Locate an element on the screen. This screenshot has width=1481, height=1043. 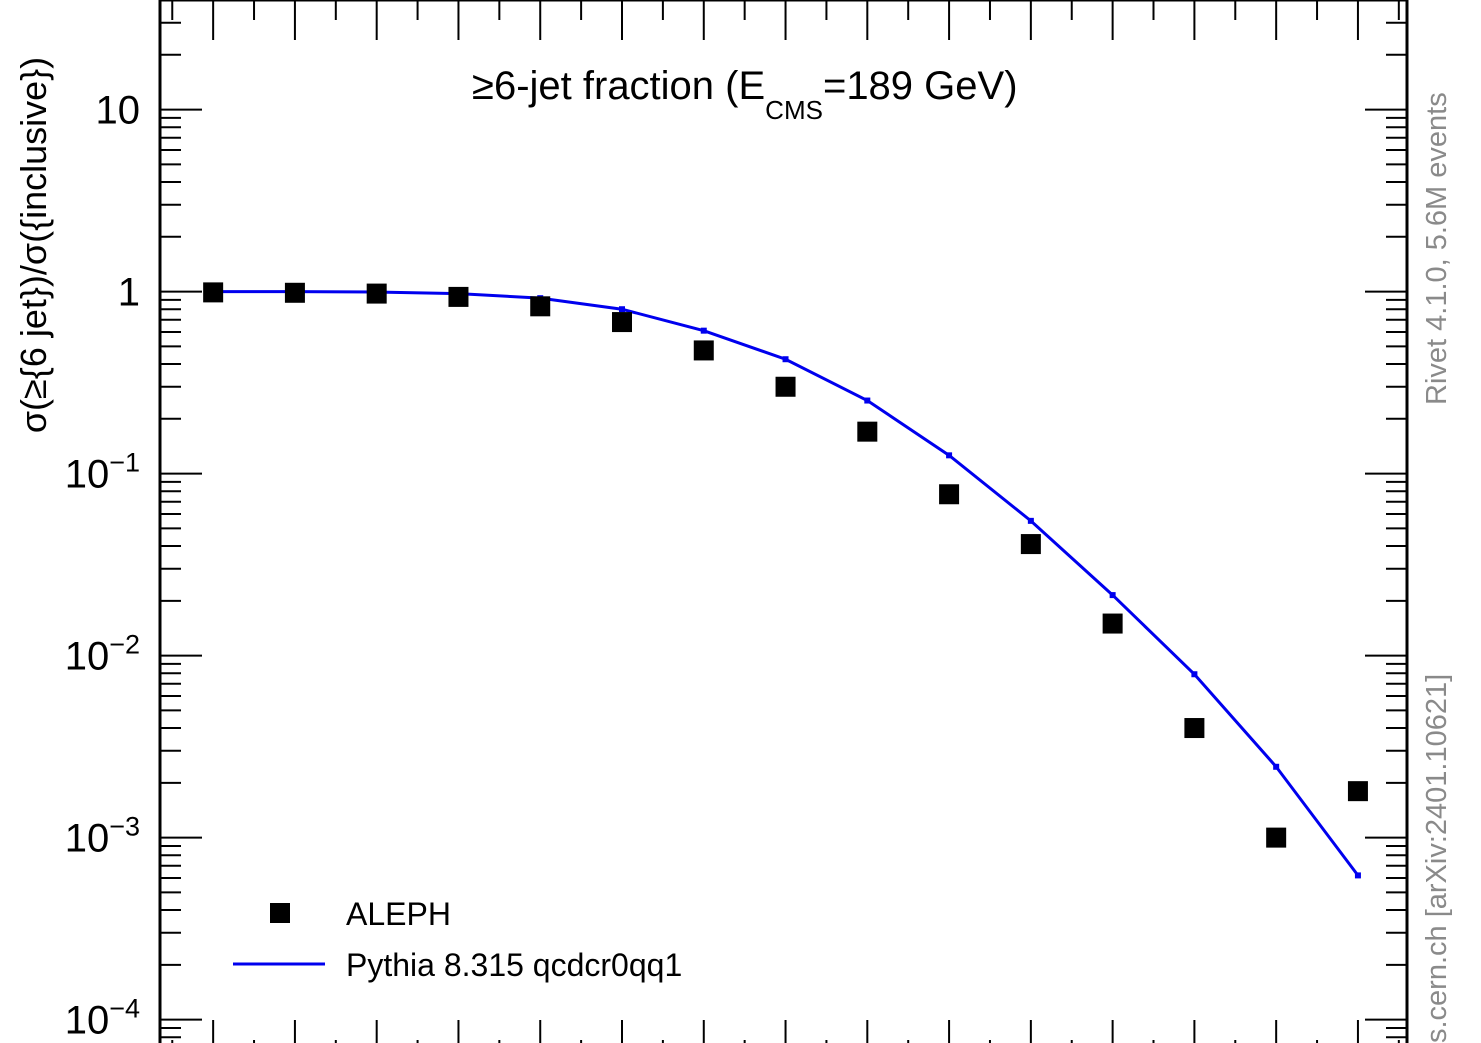
y-tick-label: 10⁻² is located at coordinates (102, 654).